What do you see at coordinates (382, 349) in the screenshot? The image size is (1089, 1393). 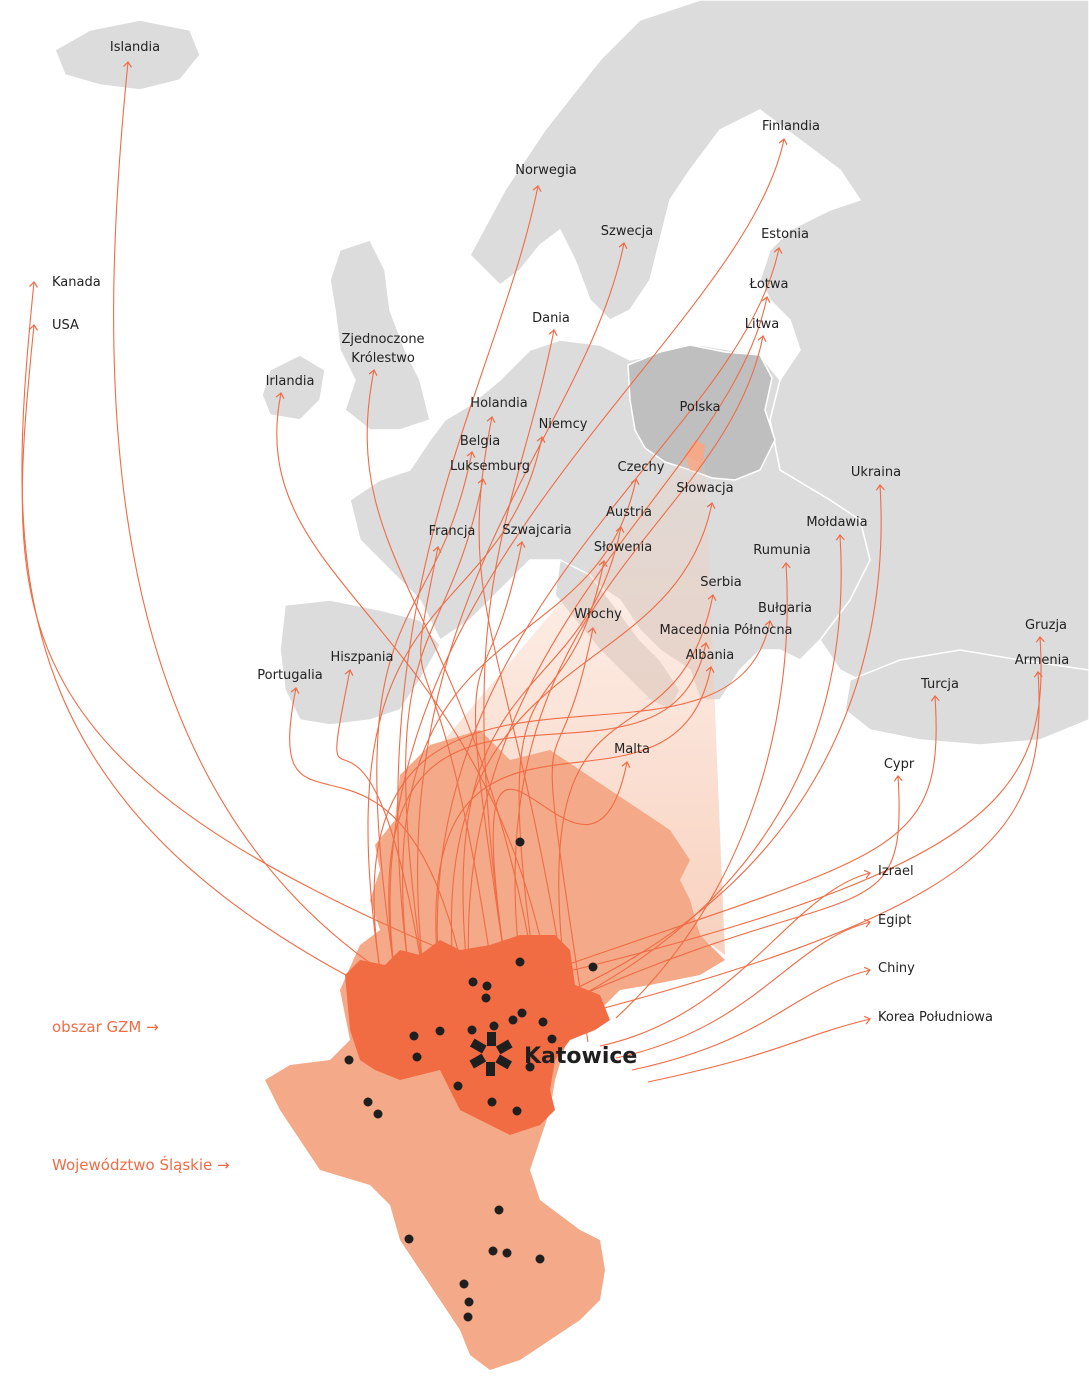 I see `country-label-zjednoczone: Zjednoczone Królestwo` at bounding box center [382, 349].